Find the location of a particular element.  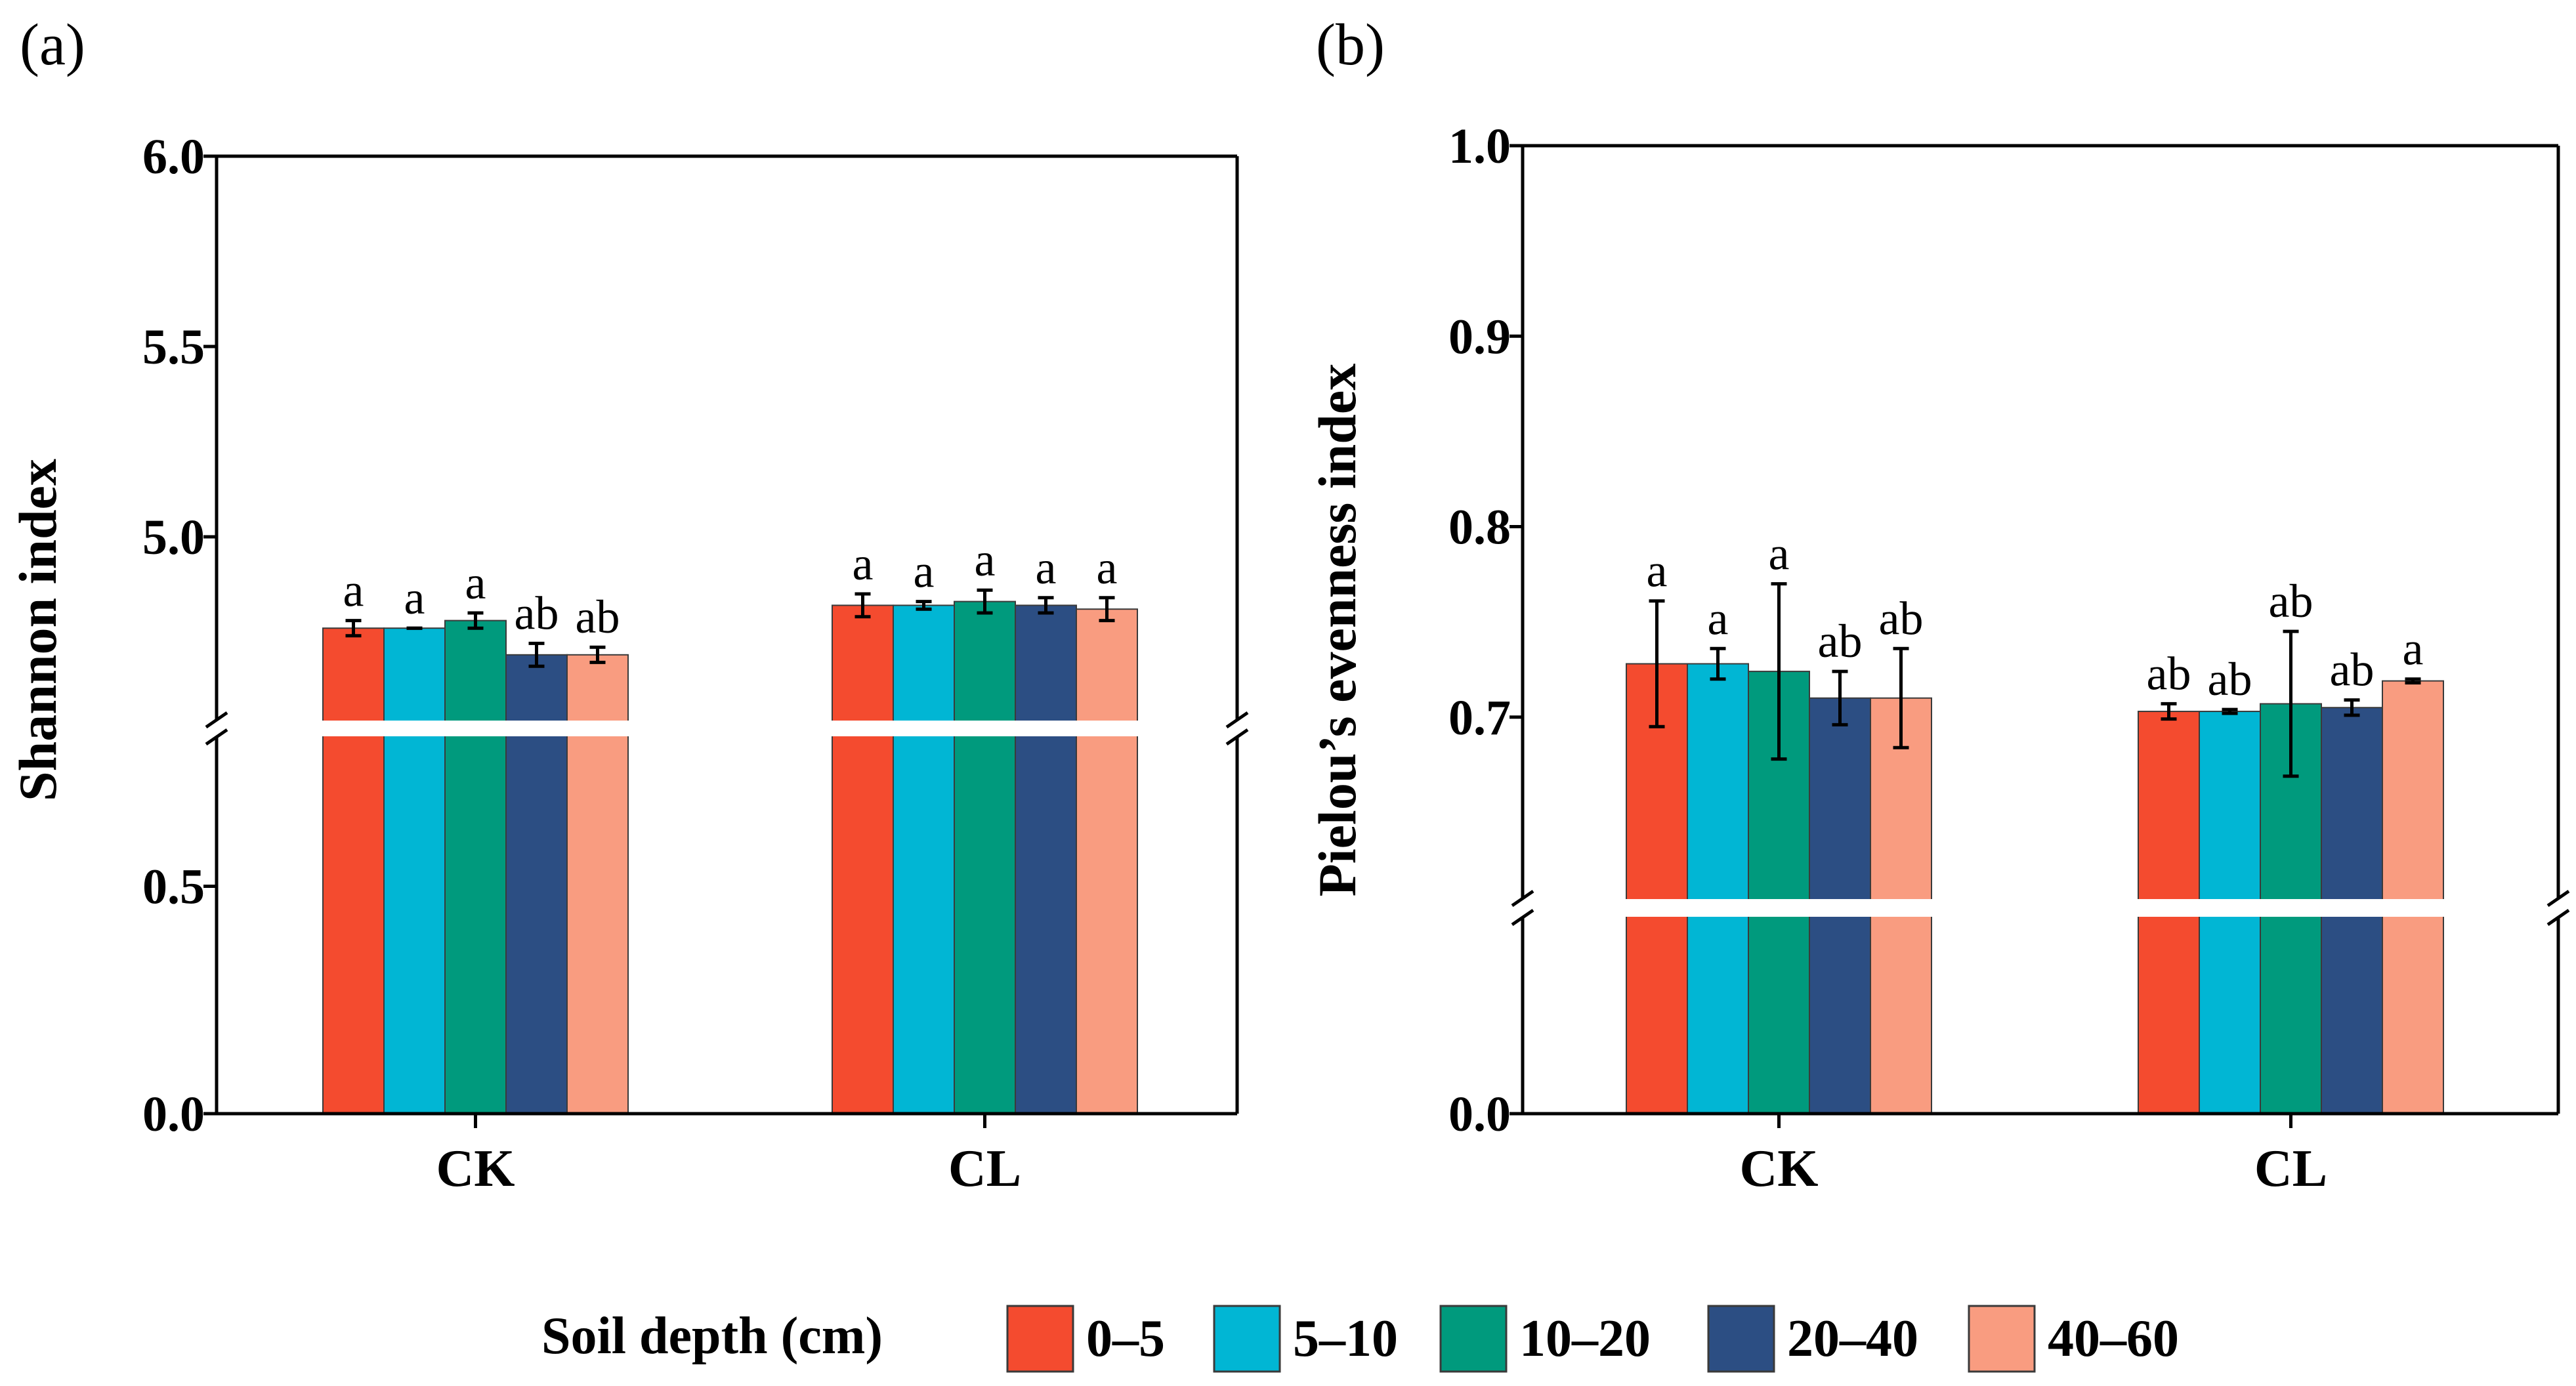

legend: Soil depth (cm) 0–5 5–10 10–20 20–40 40–60 is located at coordinates (1360, 1339).